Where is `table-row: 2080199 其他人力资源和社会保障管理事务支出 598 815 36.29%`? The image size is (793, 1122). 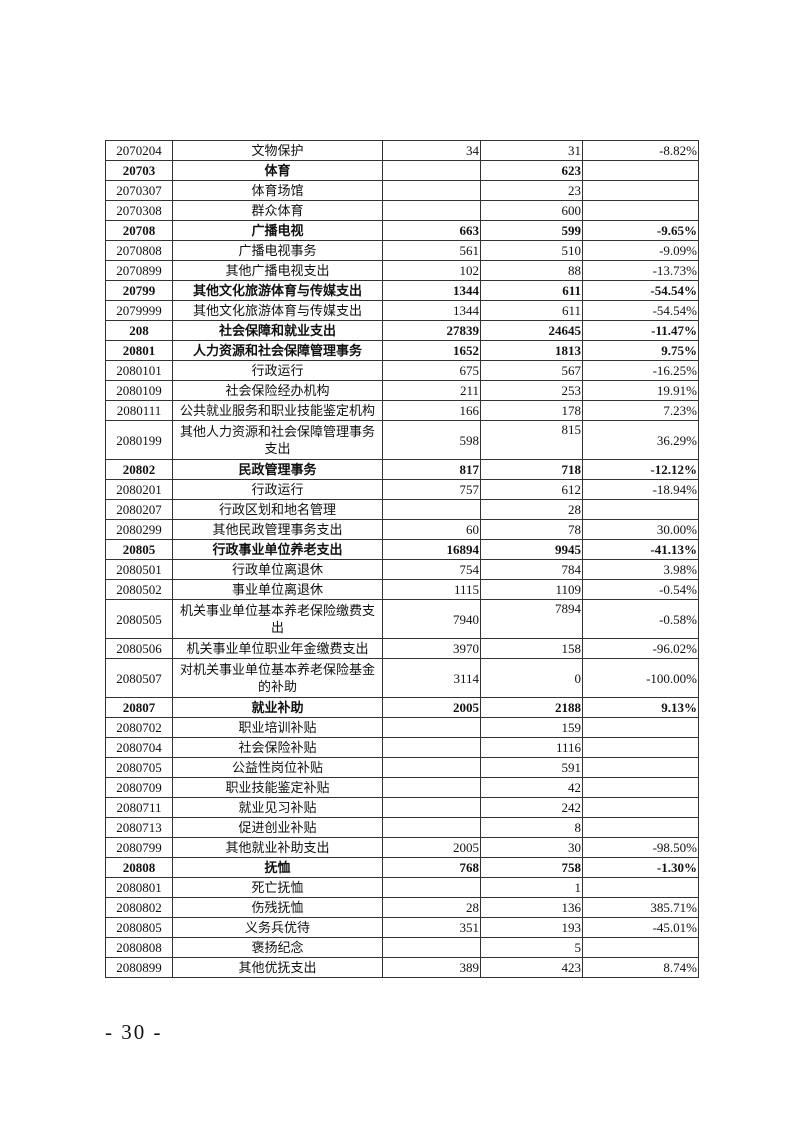 table-row: 2080199 其他人力资源和社会保障管理事务支出 598 815 36.29% is located at coordinates (402, 440).